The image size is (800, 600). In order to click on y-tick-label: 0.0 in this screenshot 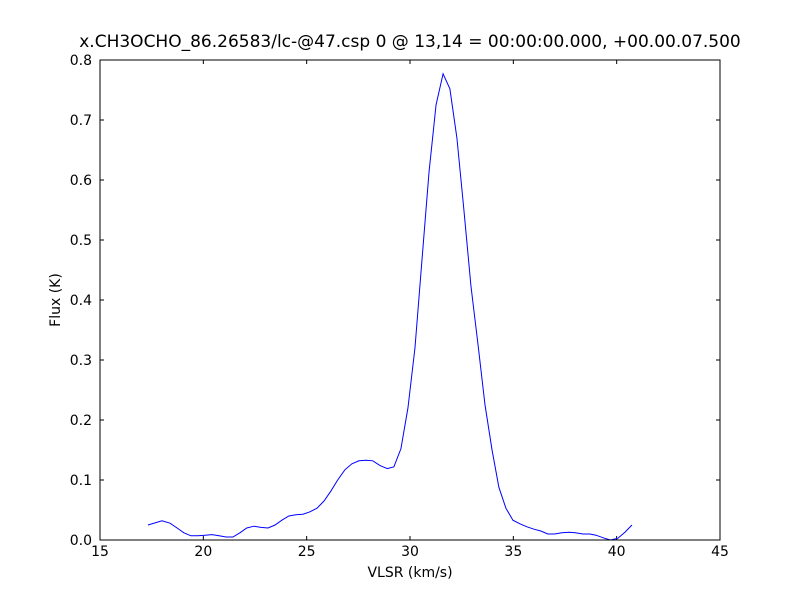, I will do `click(81, 541)`.